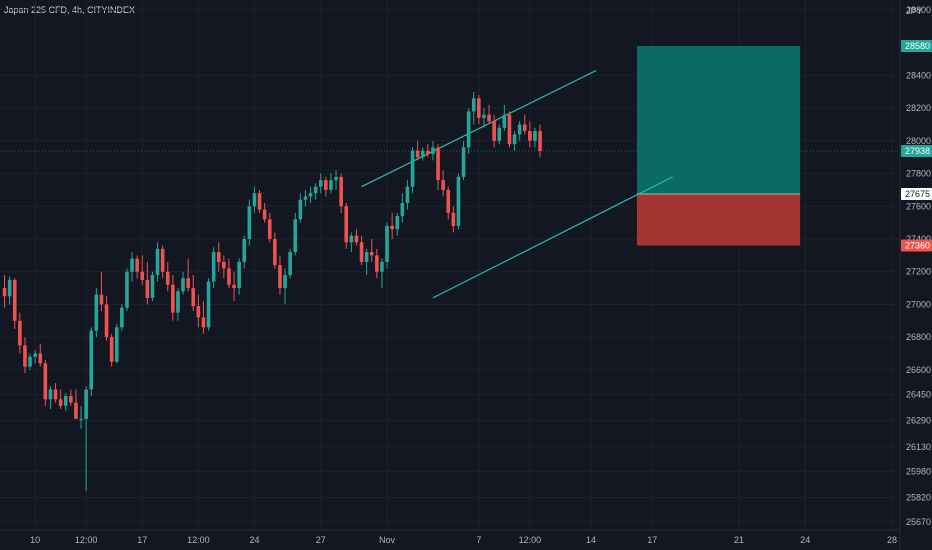 This screenshot has width=932, height=550. I want to click on price-tags: 28580 27938 27675 27360, so click(916, 145).